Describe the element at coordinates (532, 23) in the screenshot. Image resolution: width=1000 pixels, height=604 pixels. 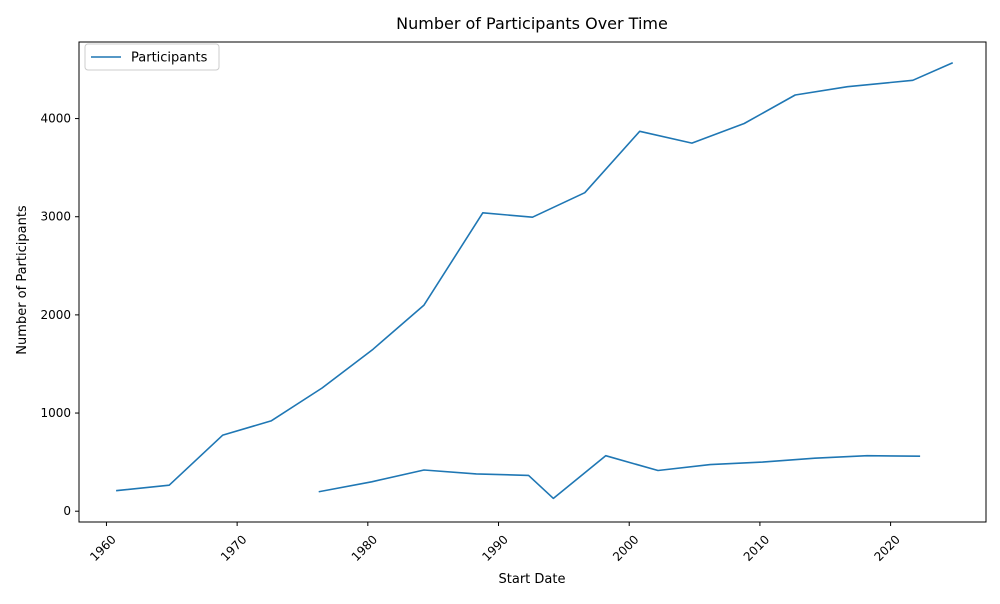
I see `chart-title: Number of Participants Over Time` at that location.